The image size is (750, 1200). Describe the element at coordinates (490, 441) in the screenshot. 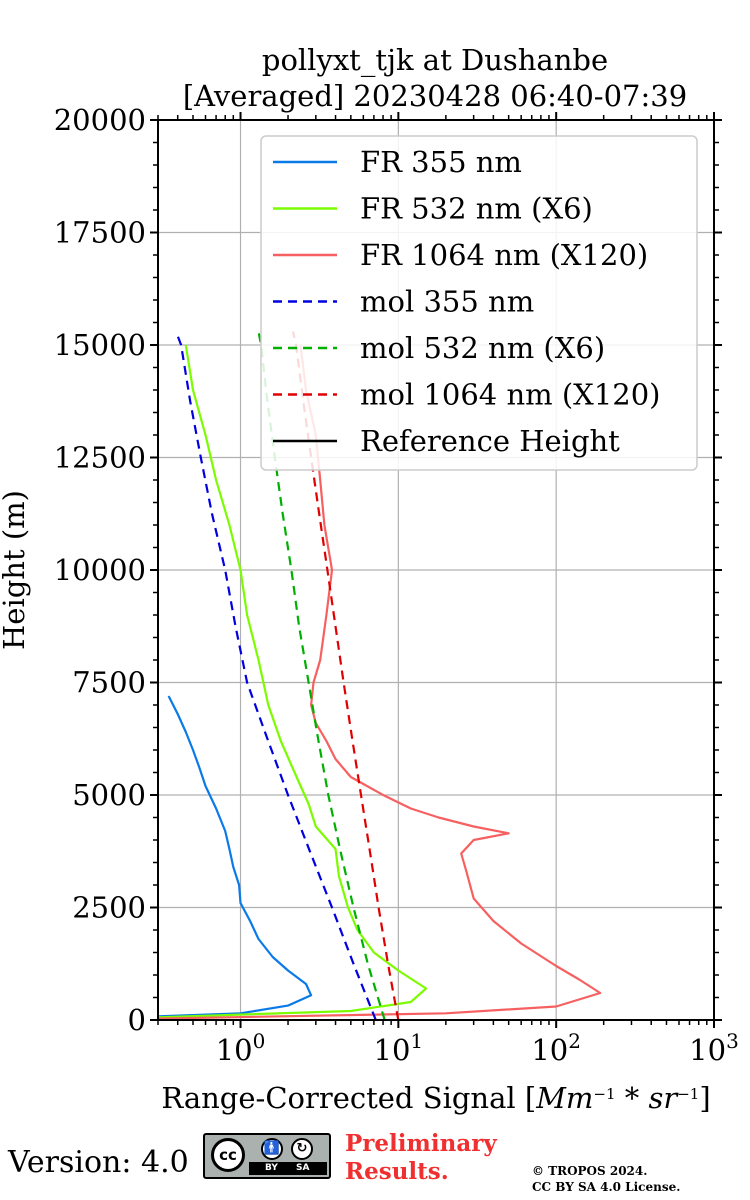

I see `legend-label-6: Reference Height` at that location.